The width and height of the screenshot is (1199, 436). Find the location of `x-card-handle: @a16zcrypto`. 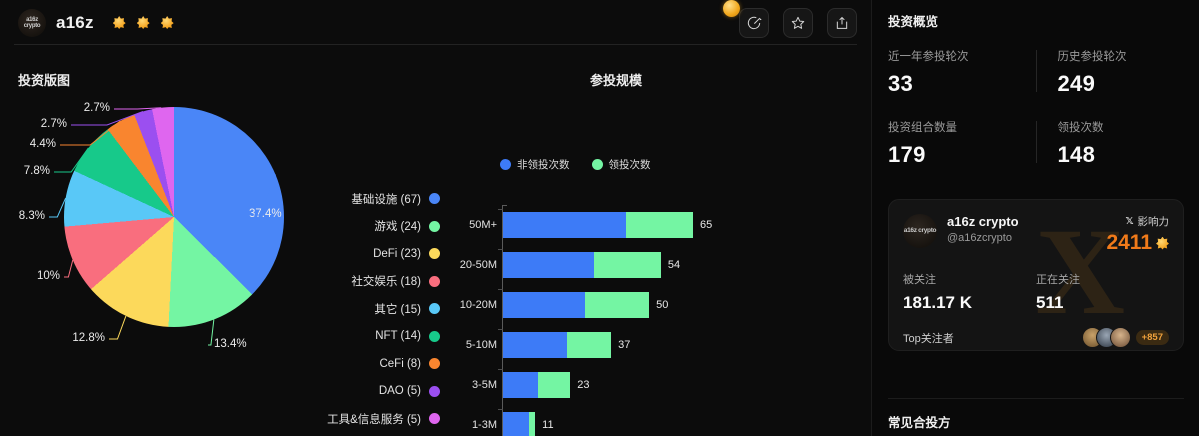

x-card-handle: @a16zcrypto is located at coordinates (979, 238).